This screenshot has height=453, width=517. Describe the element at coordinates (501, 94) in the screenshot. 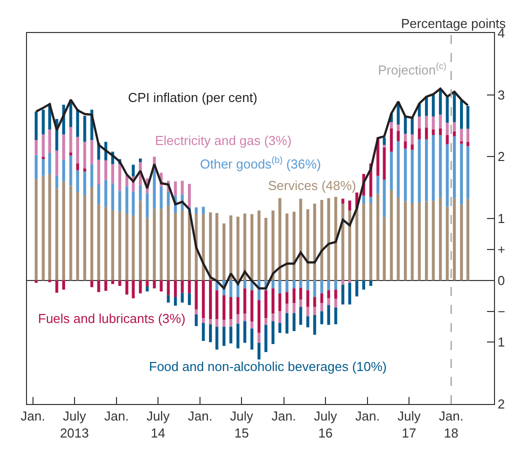

I see `y-tick-label: 3` at that location.